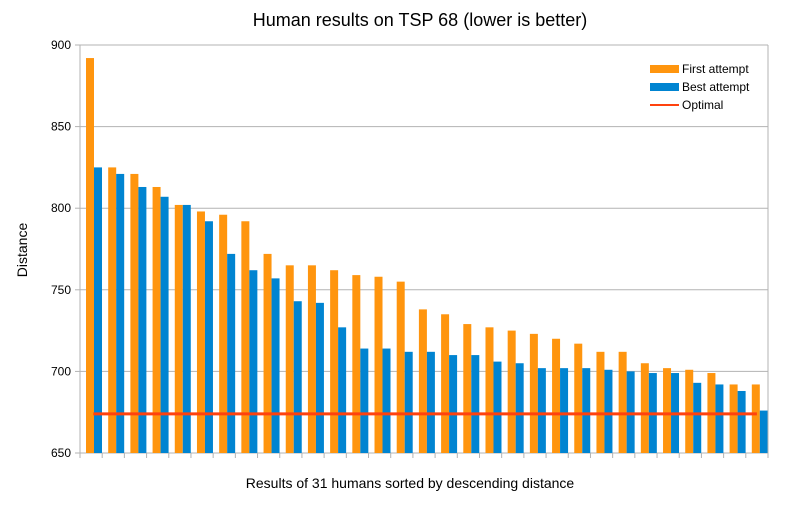 The height and width of the screenshot is (505, 800). What do you see at coordinates (664, 87) in the screenshot?
I see `legend-swatch-best-attempt` at bounding box center [664, 87].